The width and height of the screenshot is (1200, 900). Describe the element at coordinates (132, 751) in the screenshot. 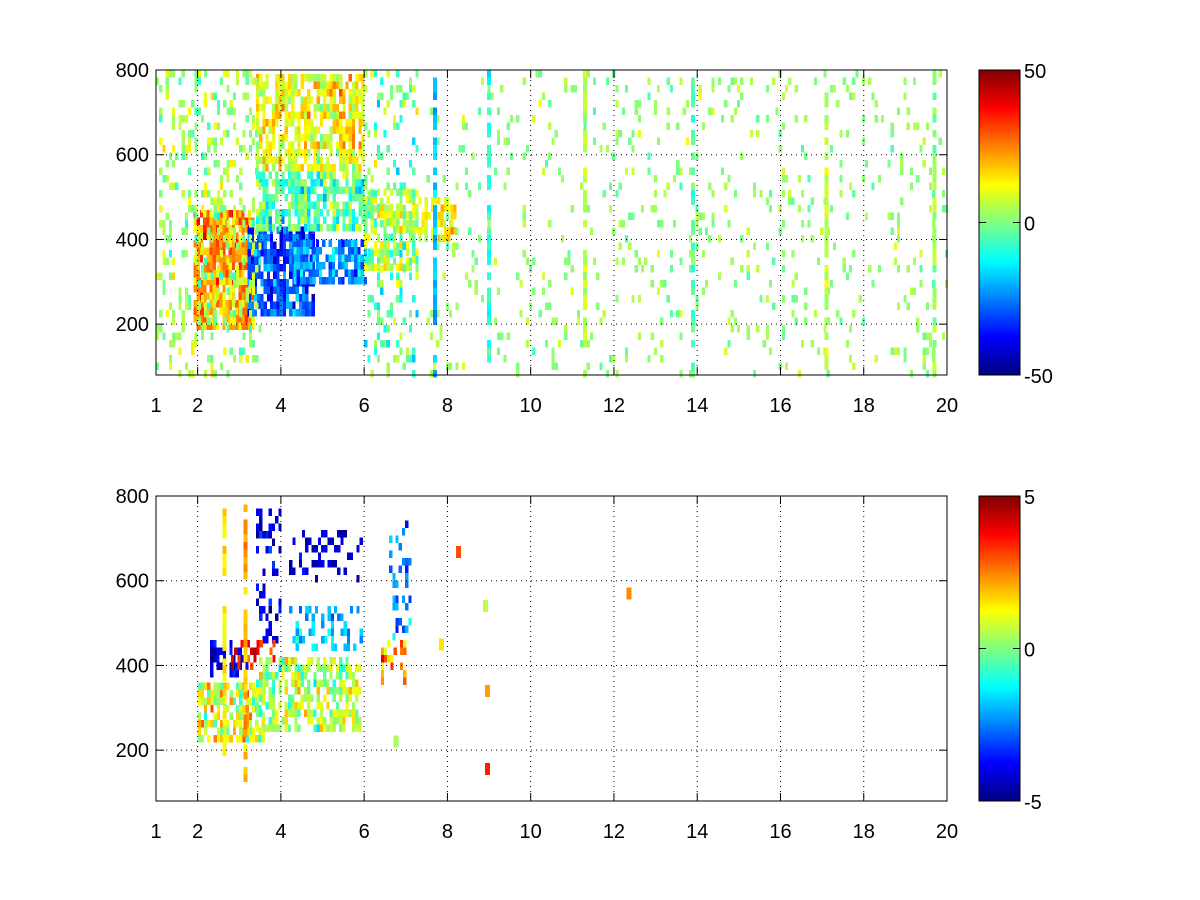

I see `y-tick-label: 200` at that location.